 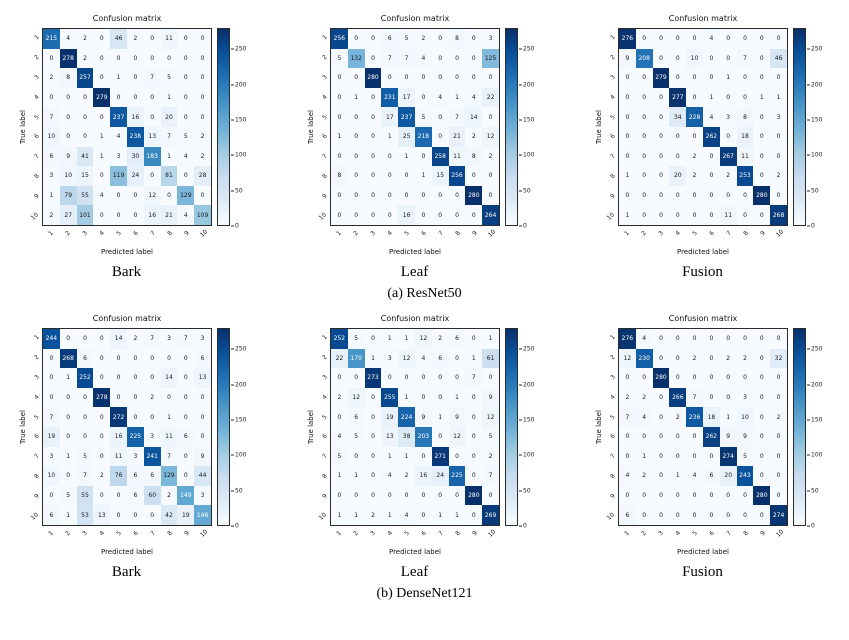 I want to click on matrix-cell: 170, so click(x=356, y=358).